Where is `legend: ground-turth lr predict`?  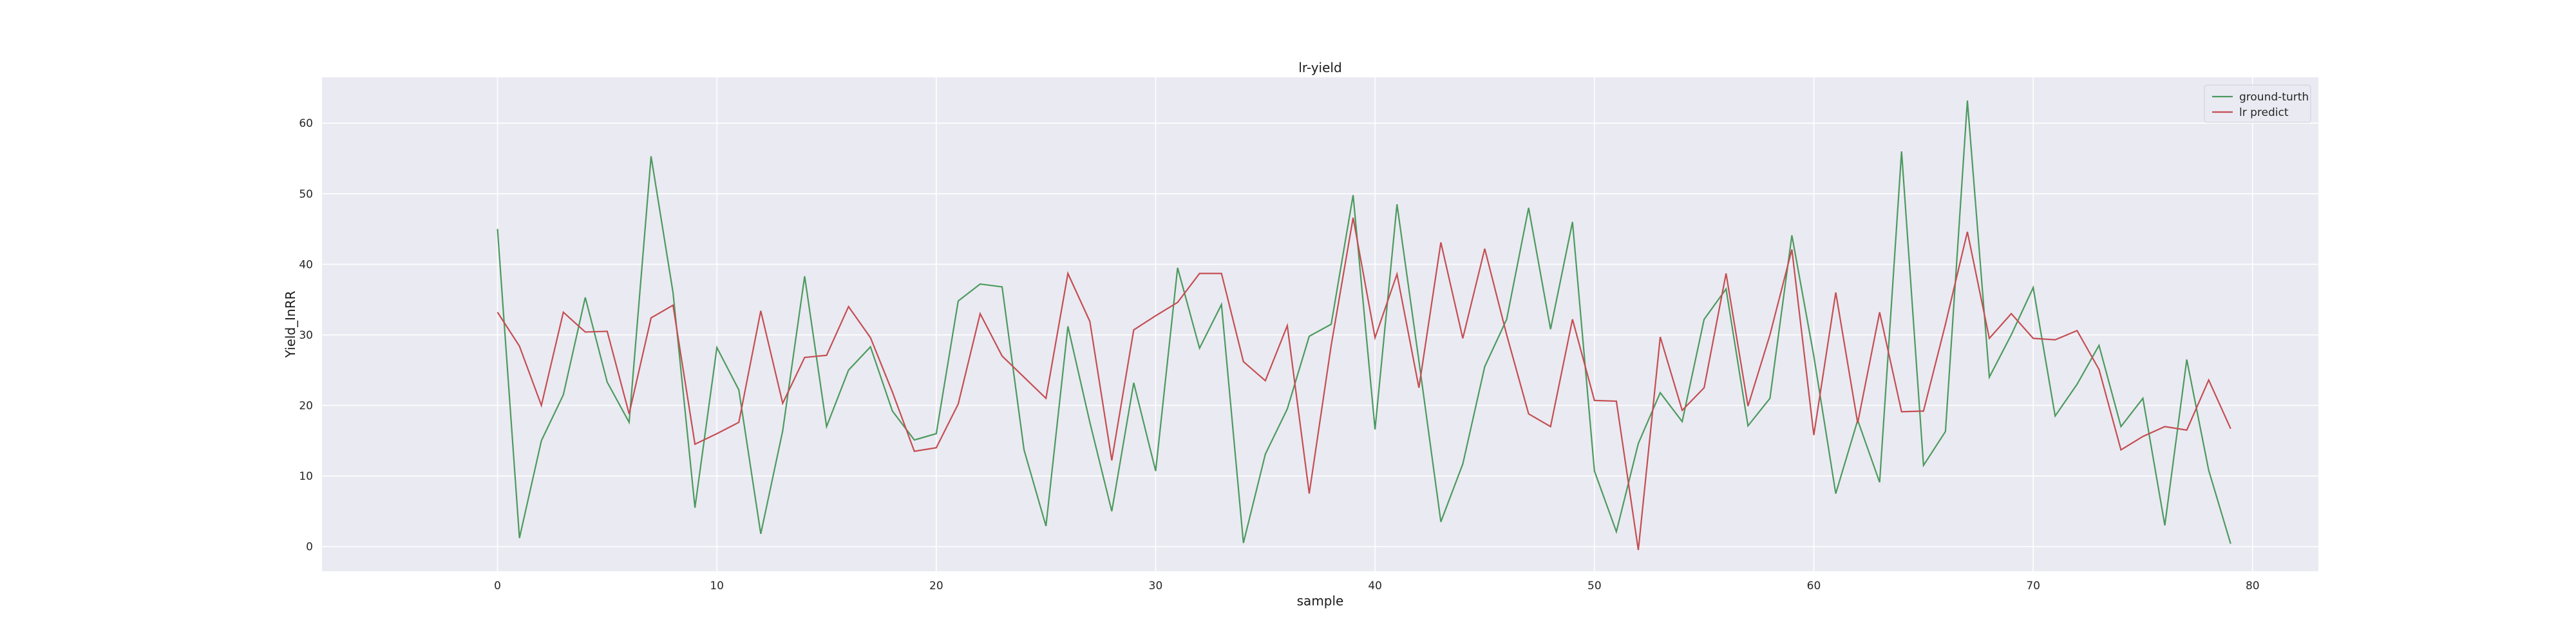
legend: ground-turth lr predict is located at coordinates (2258, 104).